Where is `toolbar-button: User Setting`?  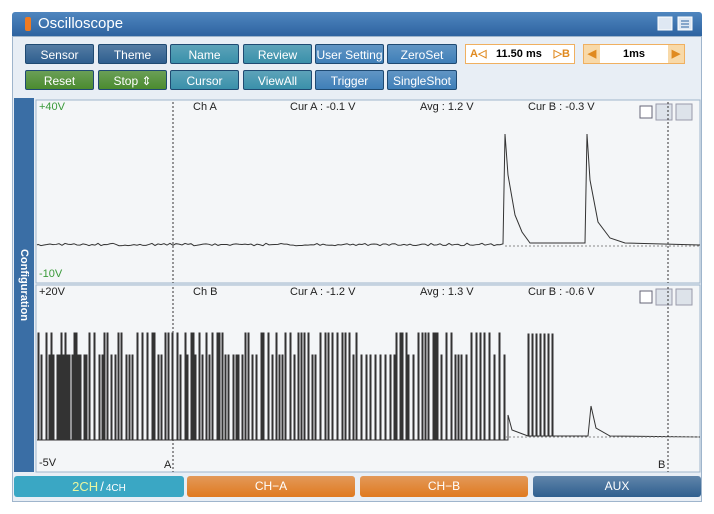 toolbar-button: User Setting is located at coordinates (349, 54).